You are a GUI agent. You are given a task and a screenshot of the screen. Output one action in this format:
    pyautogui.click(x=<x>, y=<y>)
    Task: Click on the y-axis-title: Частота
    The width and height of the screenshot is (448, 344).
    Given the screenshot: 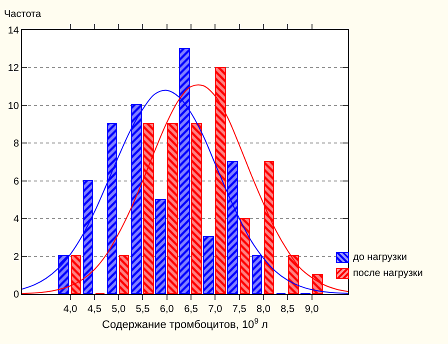 What is the action you would take?
    pyautogui.click(x=23, y=14)
    